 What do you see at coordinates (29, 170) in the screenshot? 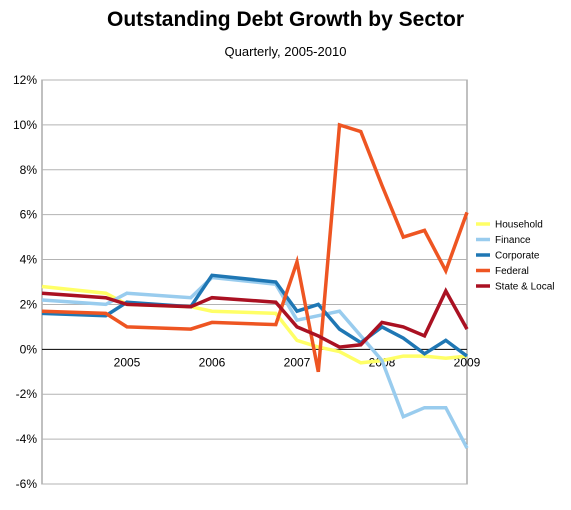
I see `y-tick-label: 8%` at bounding box center [29, 170].